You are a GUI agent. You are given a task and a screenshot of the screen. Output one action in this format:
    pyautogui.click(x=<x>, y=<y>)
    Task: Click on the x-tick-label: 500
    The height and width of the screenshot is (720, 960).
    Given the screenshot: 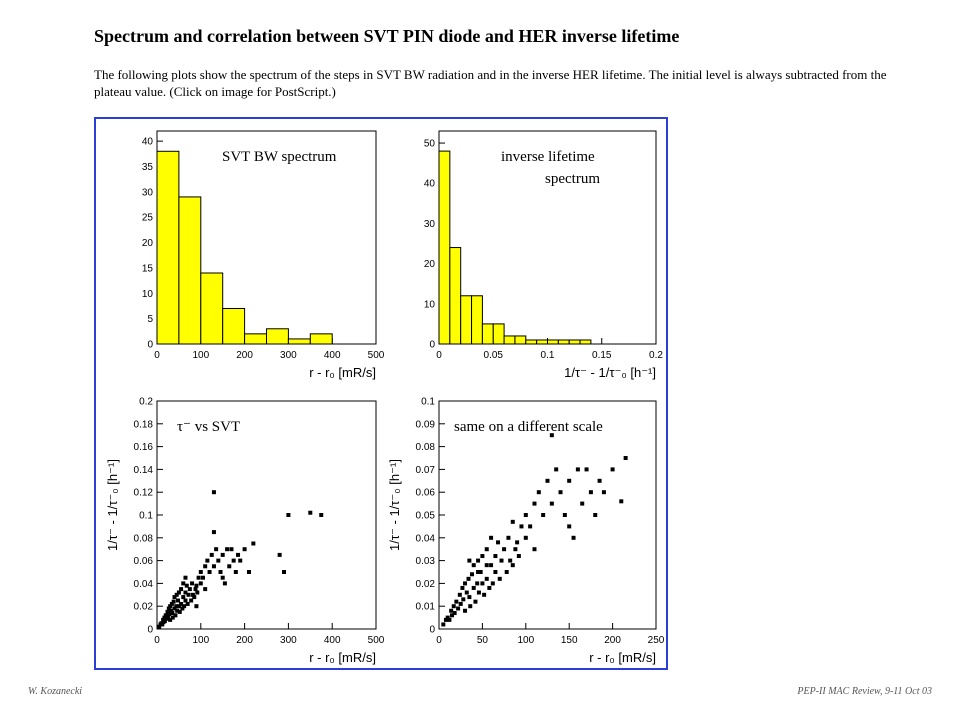 What is the action you would take?
    pyautogui.click(x=376, y=355)
    